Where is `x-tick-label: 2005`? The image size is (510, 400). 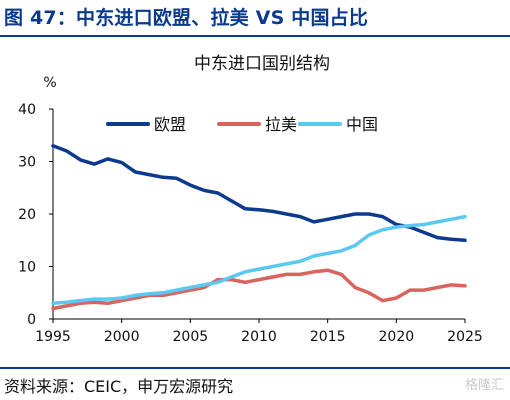 x-tick-label: 2005 is located at coordinates (191, 337).